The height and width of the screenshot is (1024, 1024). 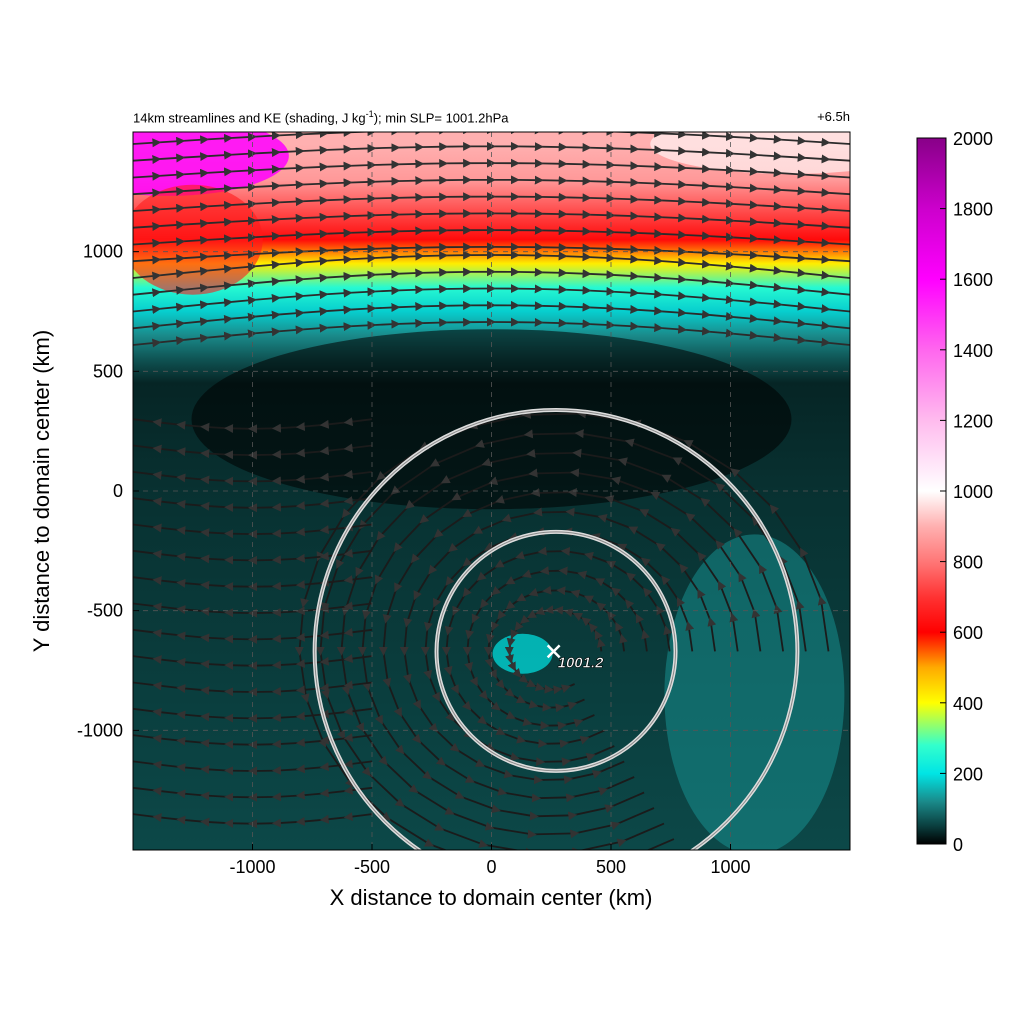 What do you see at coordinates (973, 421) in the screenshot?
I see `colorbar-tick-label: 1200` at bounding box center [973, 421].